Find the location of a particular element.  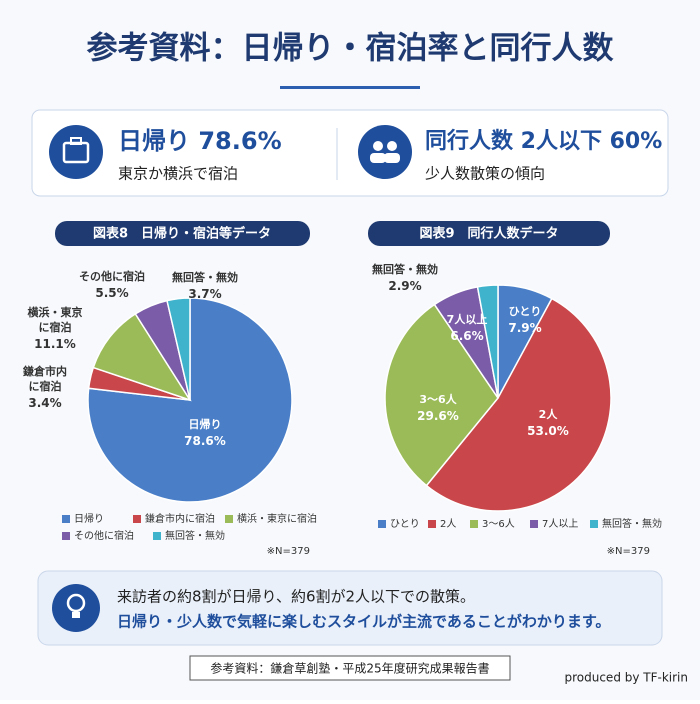

slice-label-line: 横浜・東京 is located at coordinates (55, 312).